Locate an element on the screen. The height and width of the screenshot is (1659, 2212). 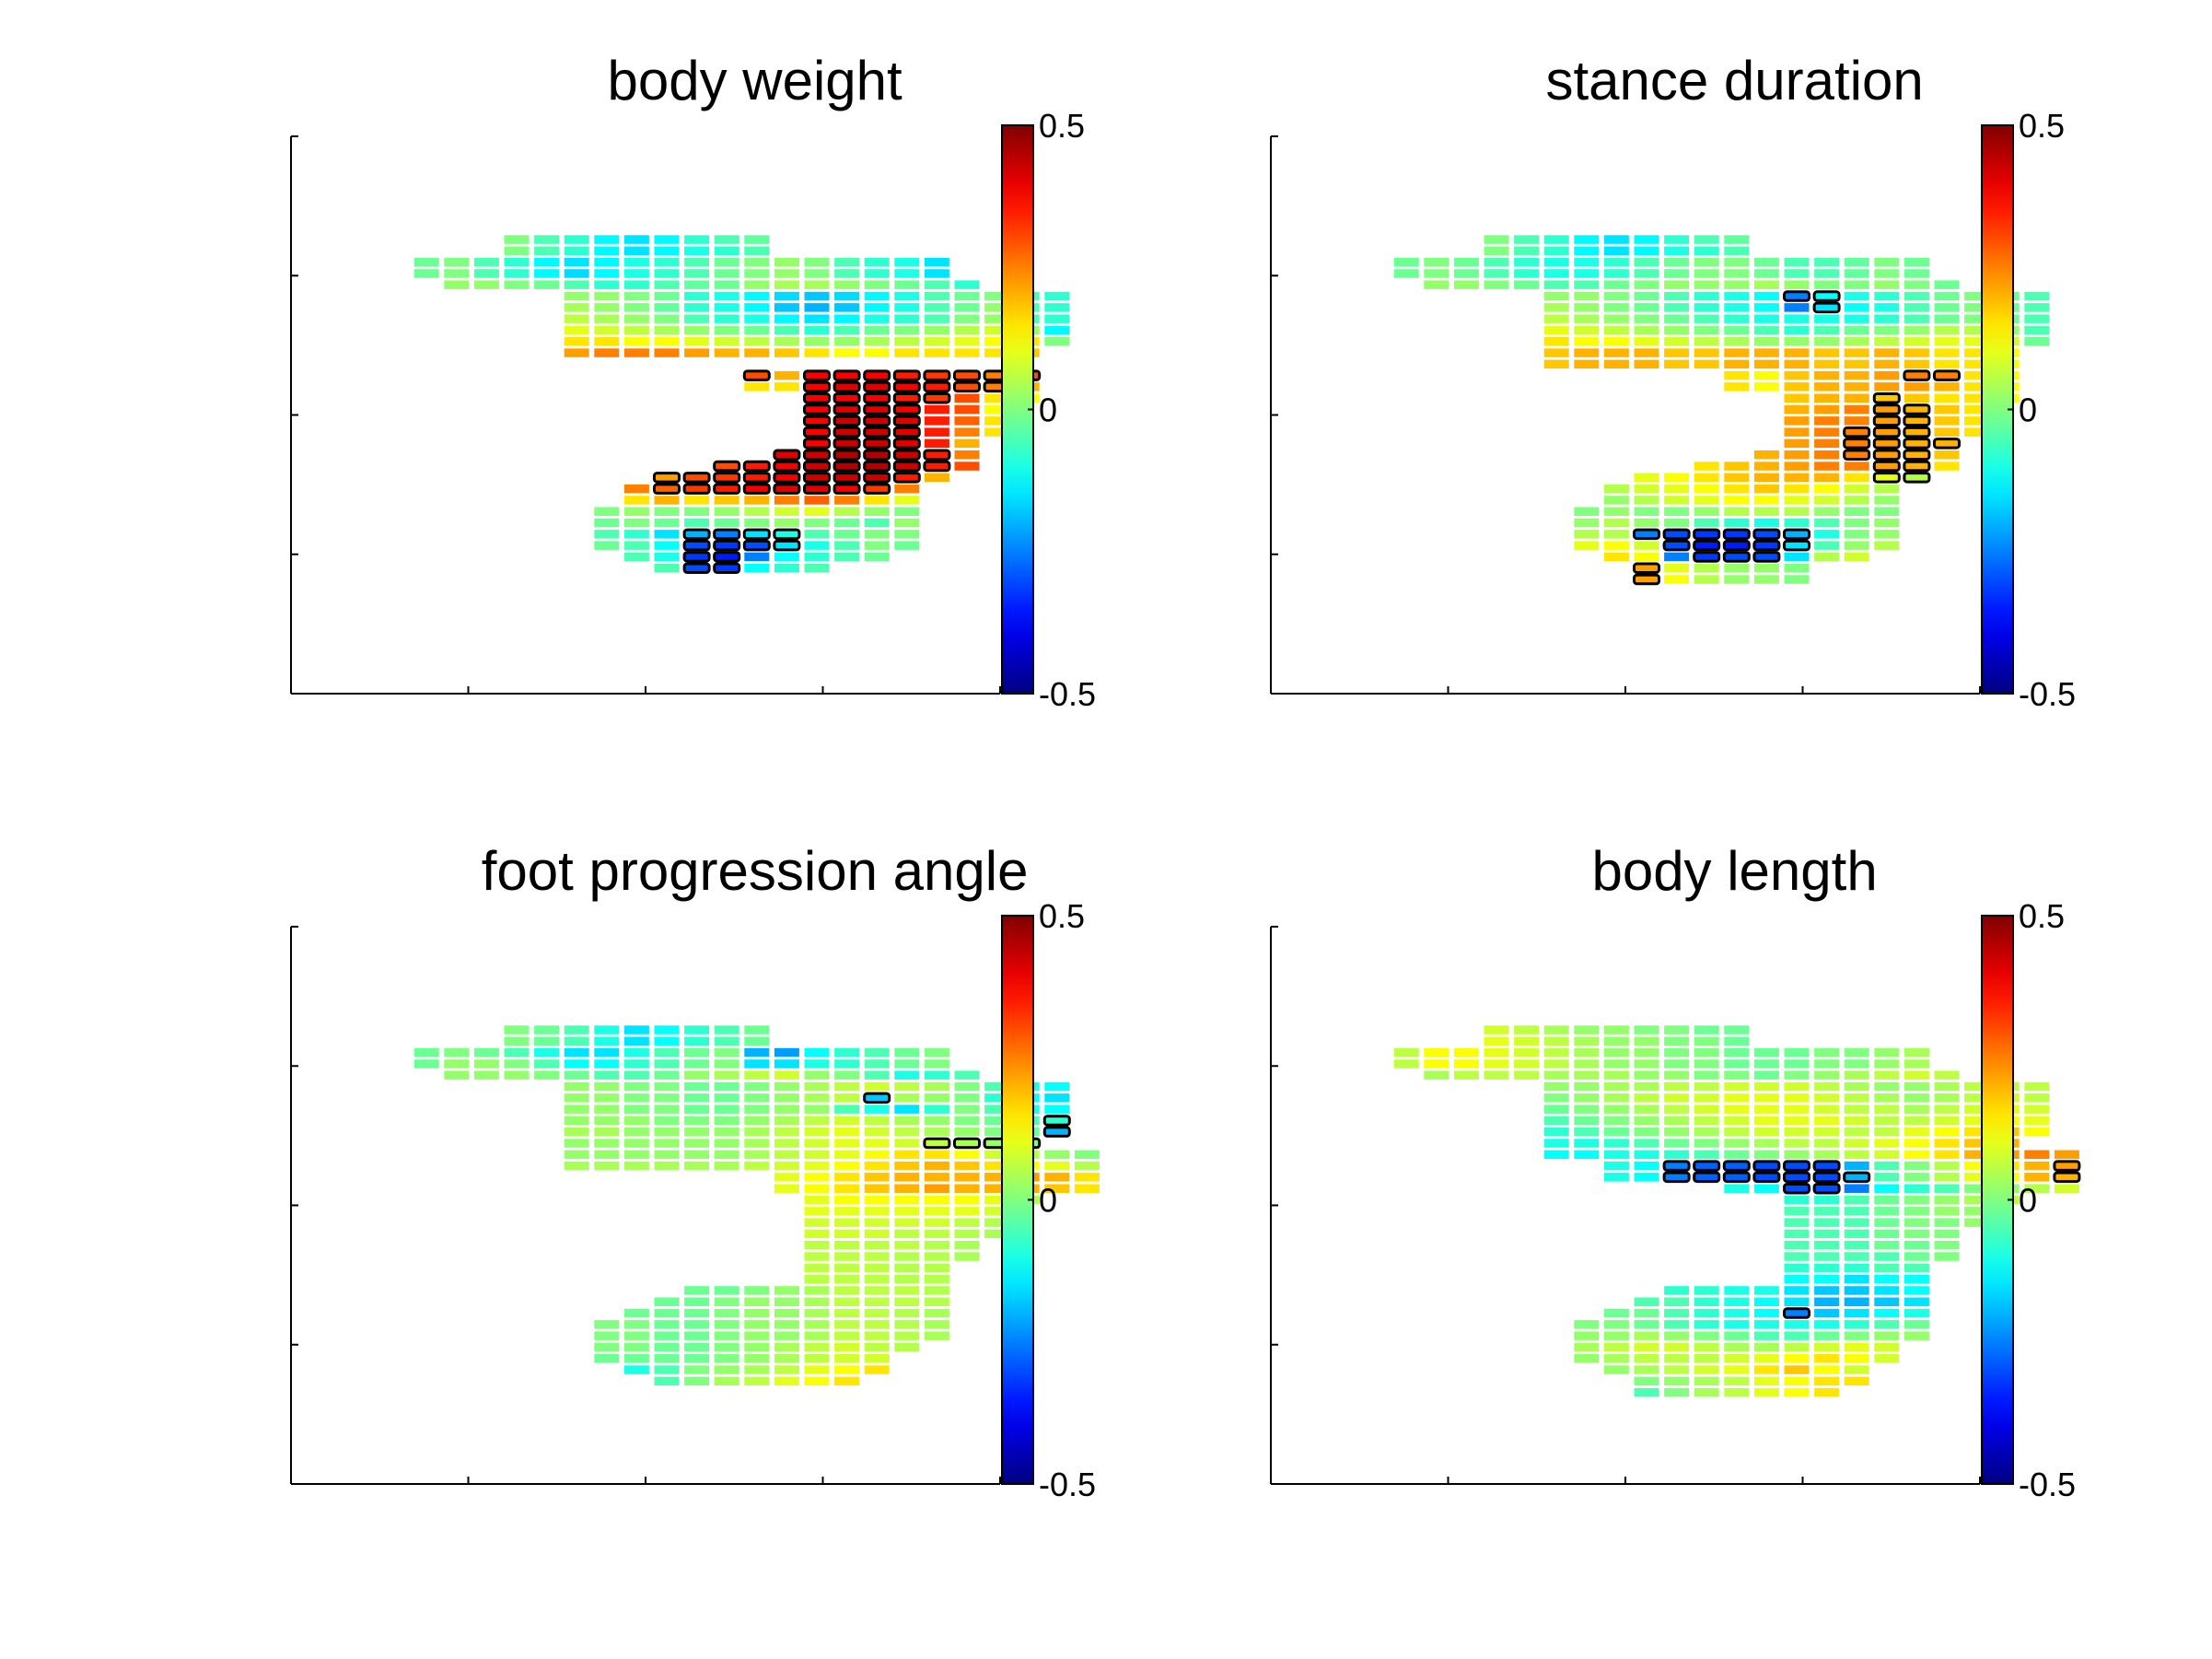
chart-title: body weight is located at coordinates (754, 80).